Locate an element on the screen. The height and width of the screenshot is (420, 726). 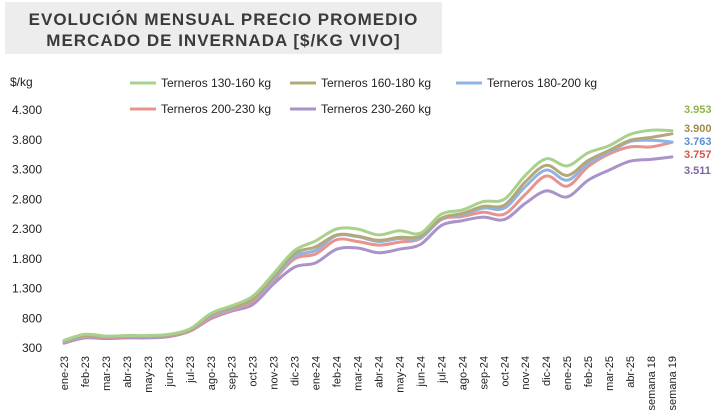
y-tick-label: 1.800 is located at coordinates (27, 259).